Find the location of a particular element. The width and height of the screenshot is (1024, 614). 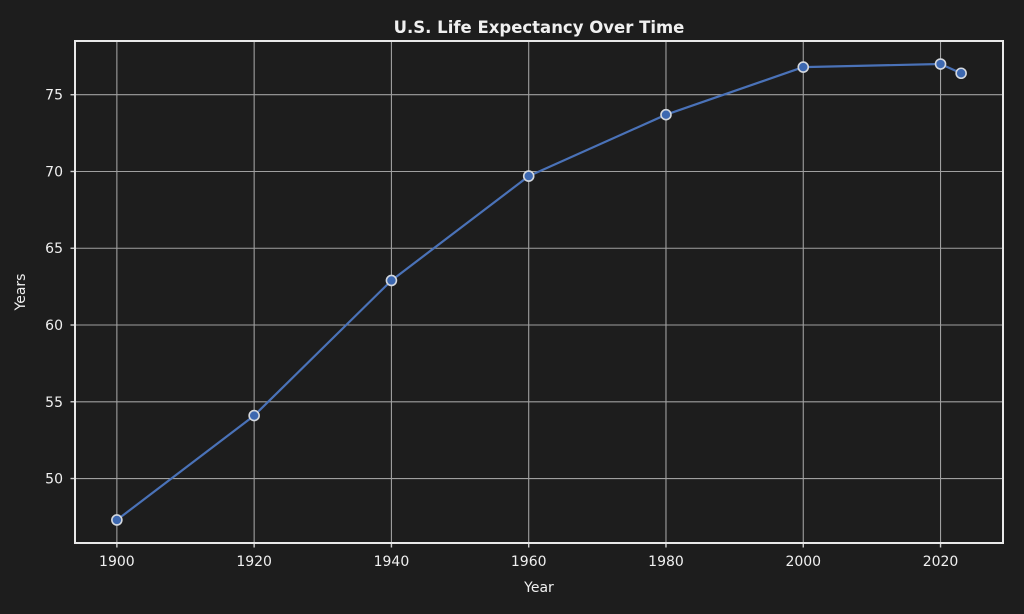

data-point-1920 is located at coordinates (254, 415).